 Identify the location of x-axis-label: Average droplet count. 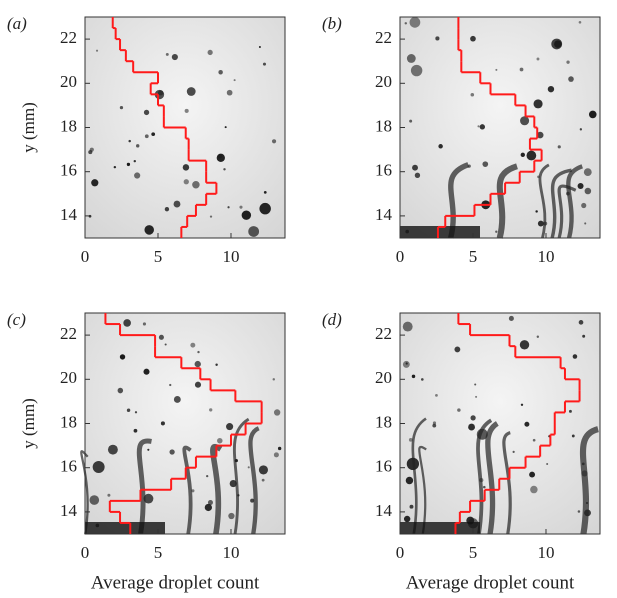
(175, 582).